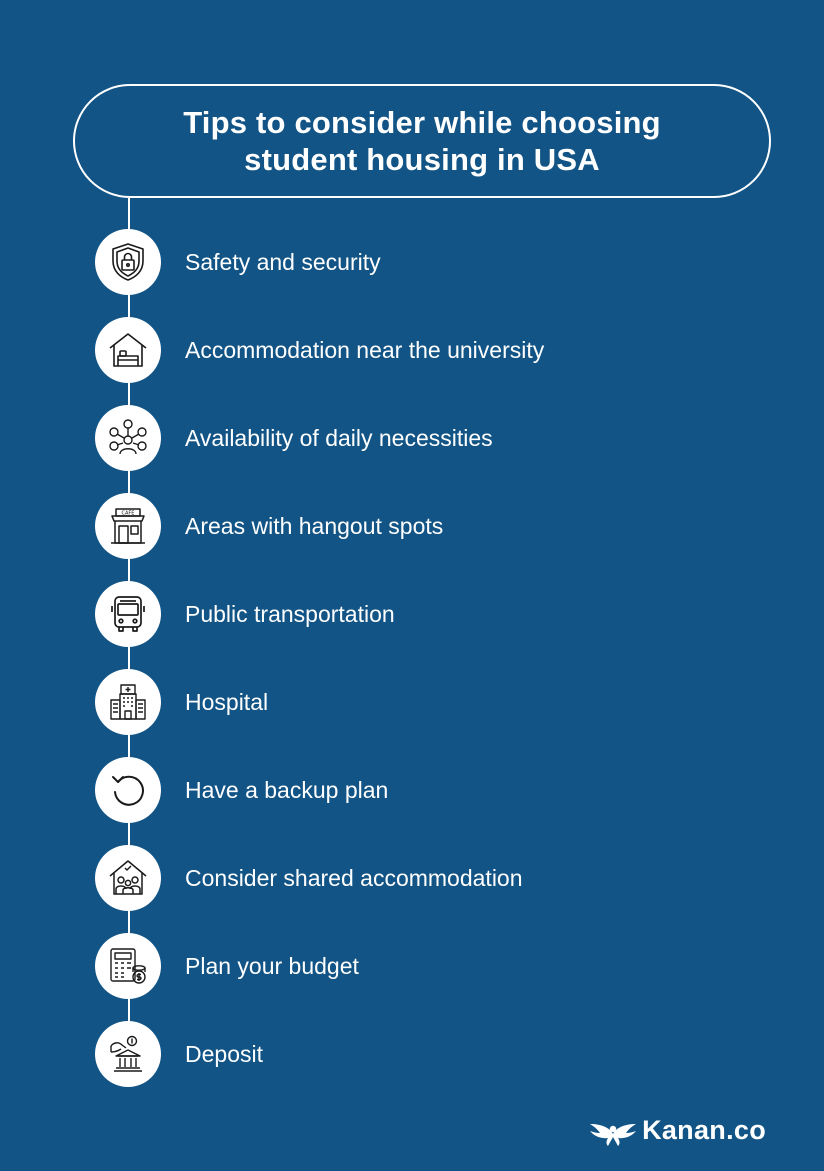  I want to click on person-services-icon, so click(128, 438).